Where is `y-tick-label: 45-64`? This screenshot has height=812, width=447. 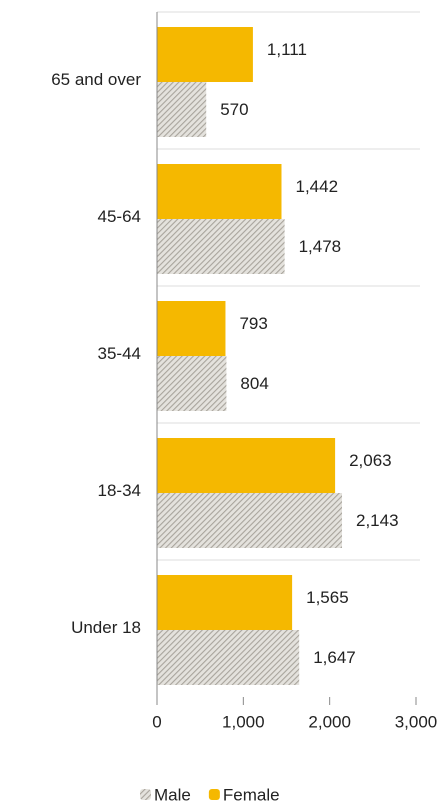 y-tick-label: 45-64 is located at coordinates (119, 216).